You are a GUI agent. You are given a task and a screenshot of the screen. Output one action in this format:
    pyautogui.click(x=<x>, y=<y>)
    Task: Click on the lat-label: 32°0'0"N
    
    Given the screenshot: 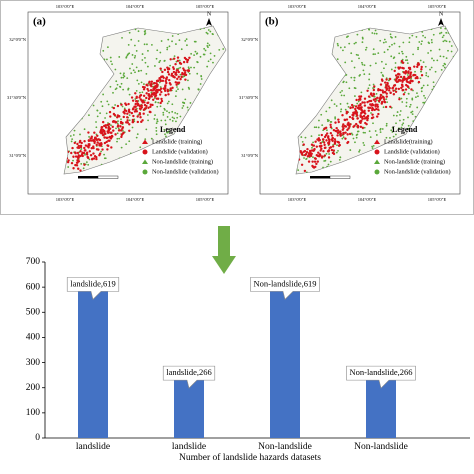 What is the action you would take?
    pyautogui.click(x=249, y=39)
    